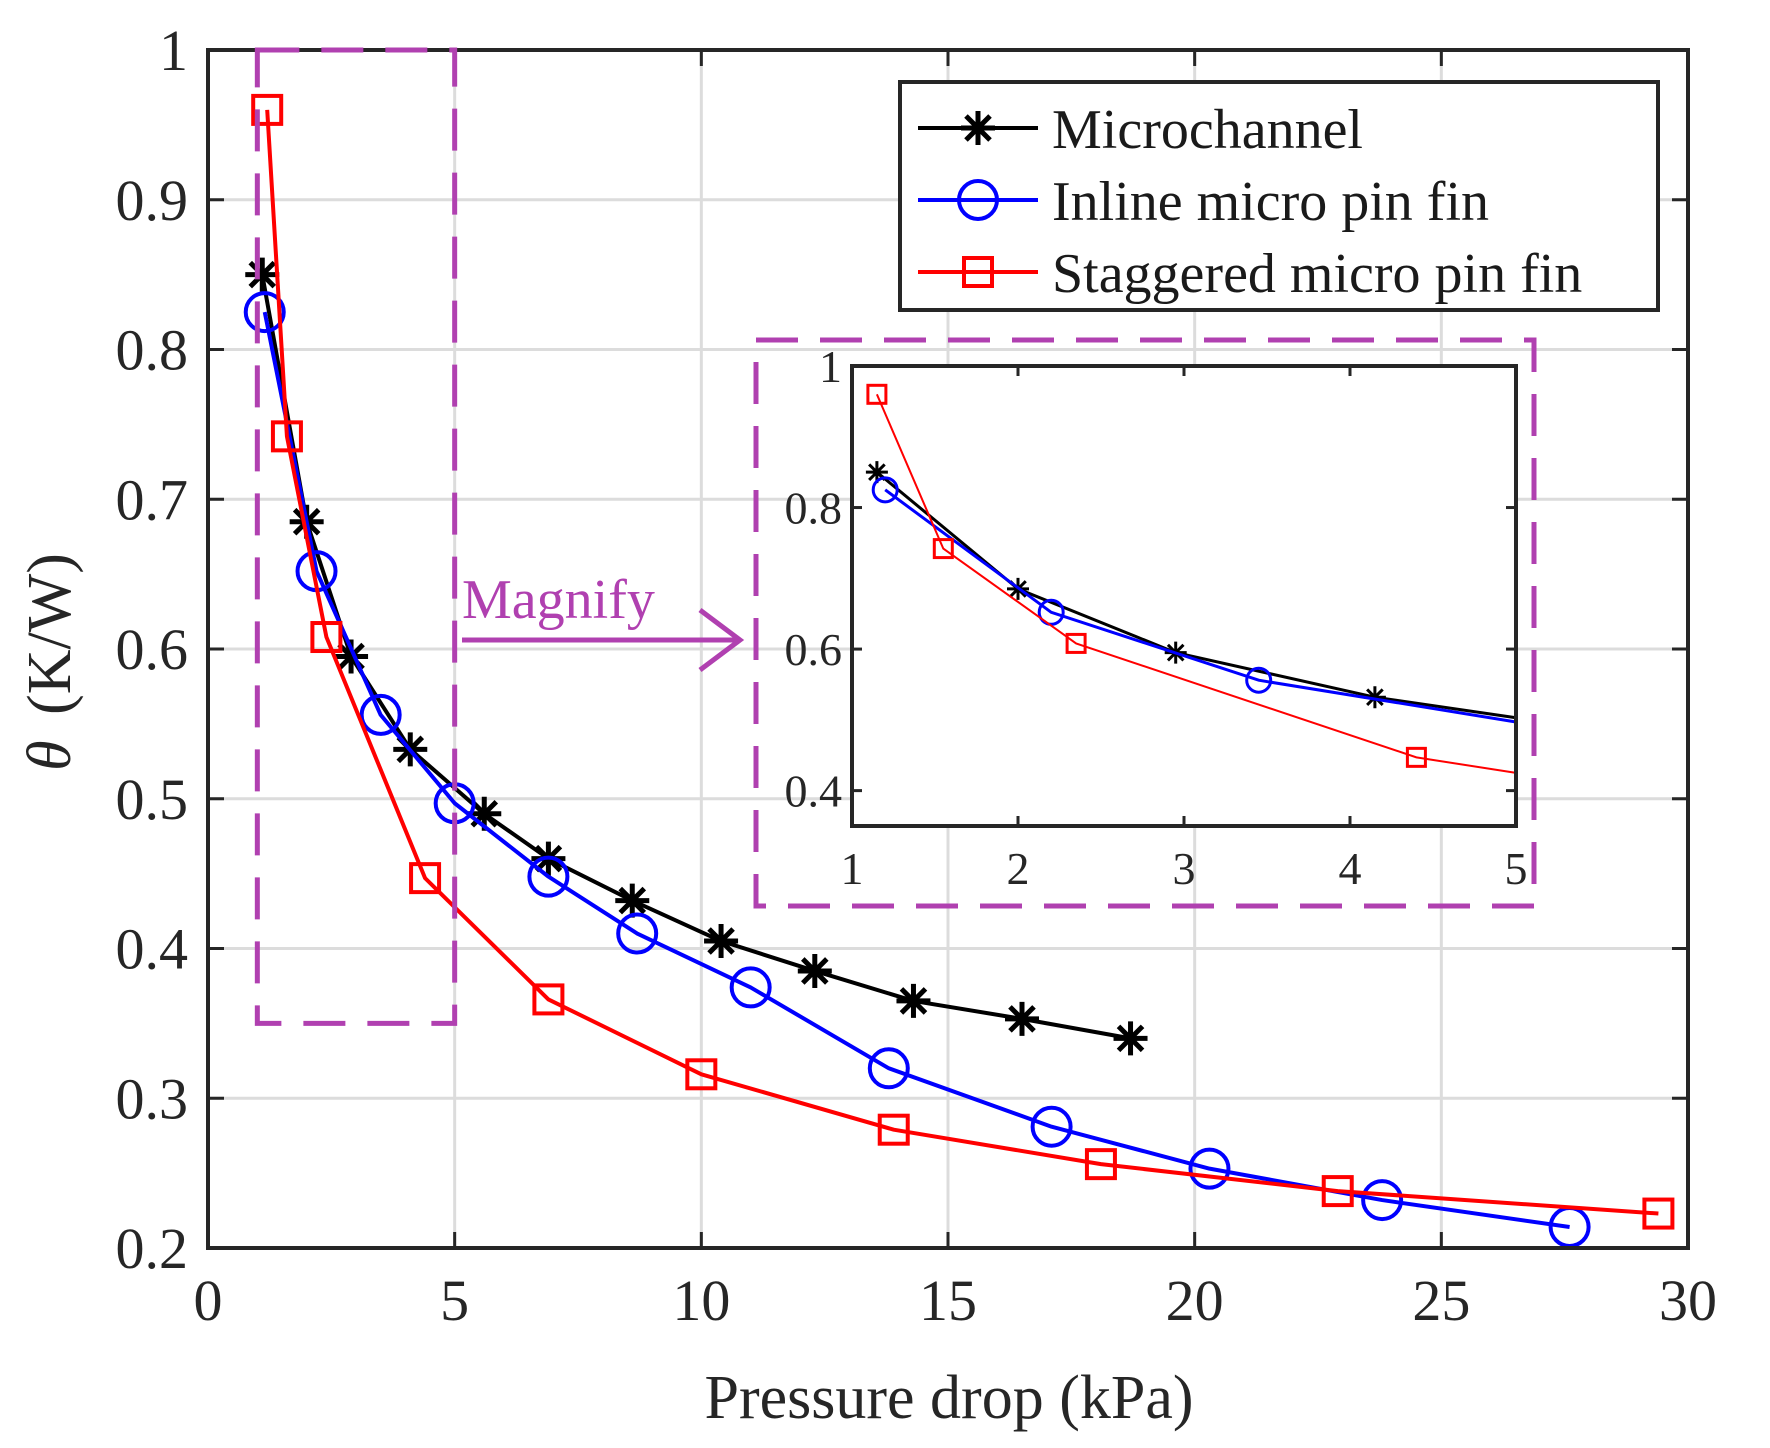 Image resolution: width=1770 pixels, height=1448 pixels. What do you see at coordinates (173, 50) in the screenshot?
I see `main-y-tick-label-8: 1` at bounding box center [173, 50].